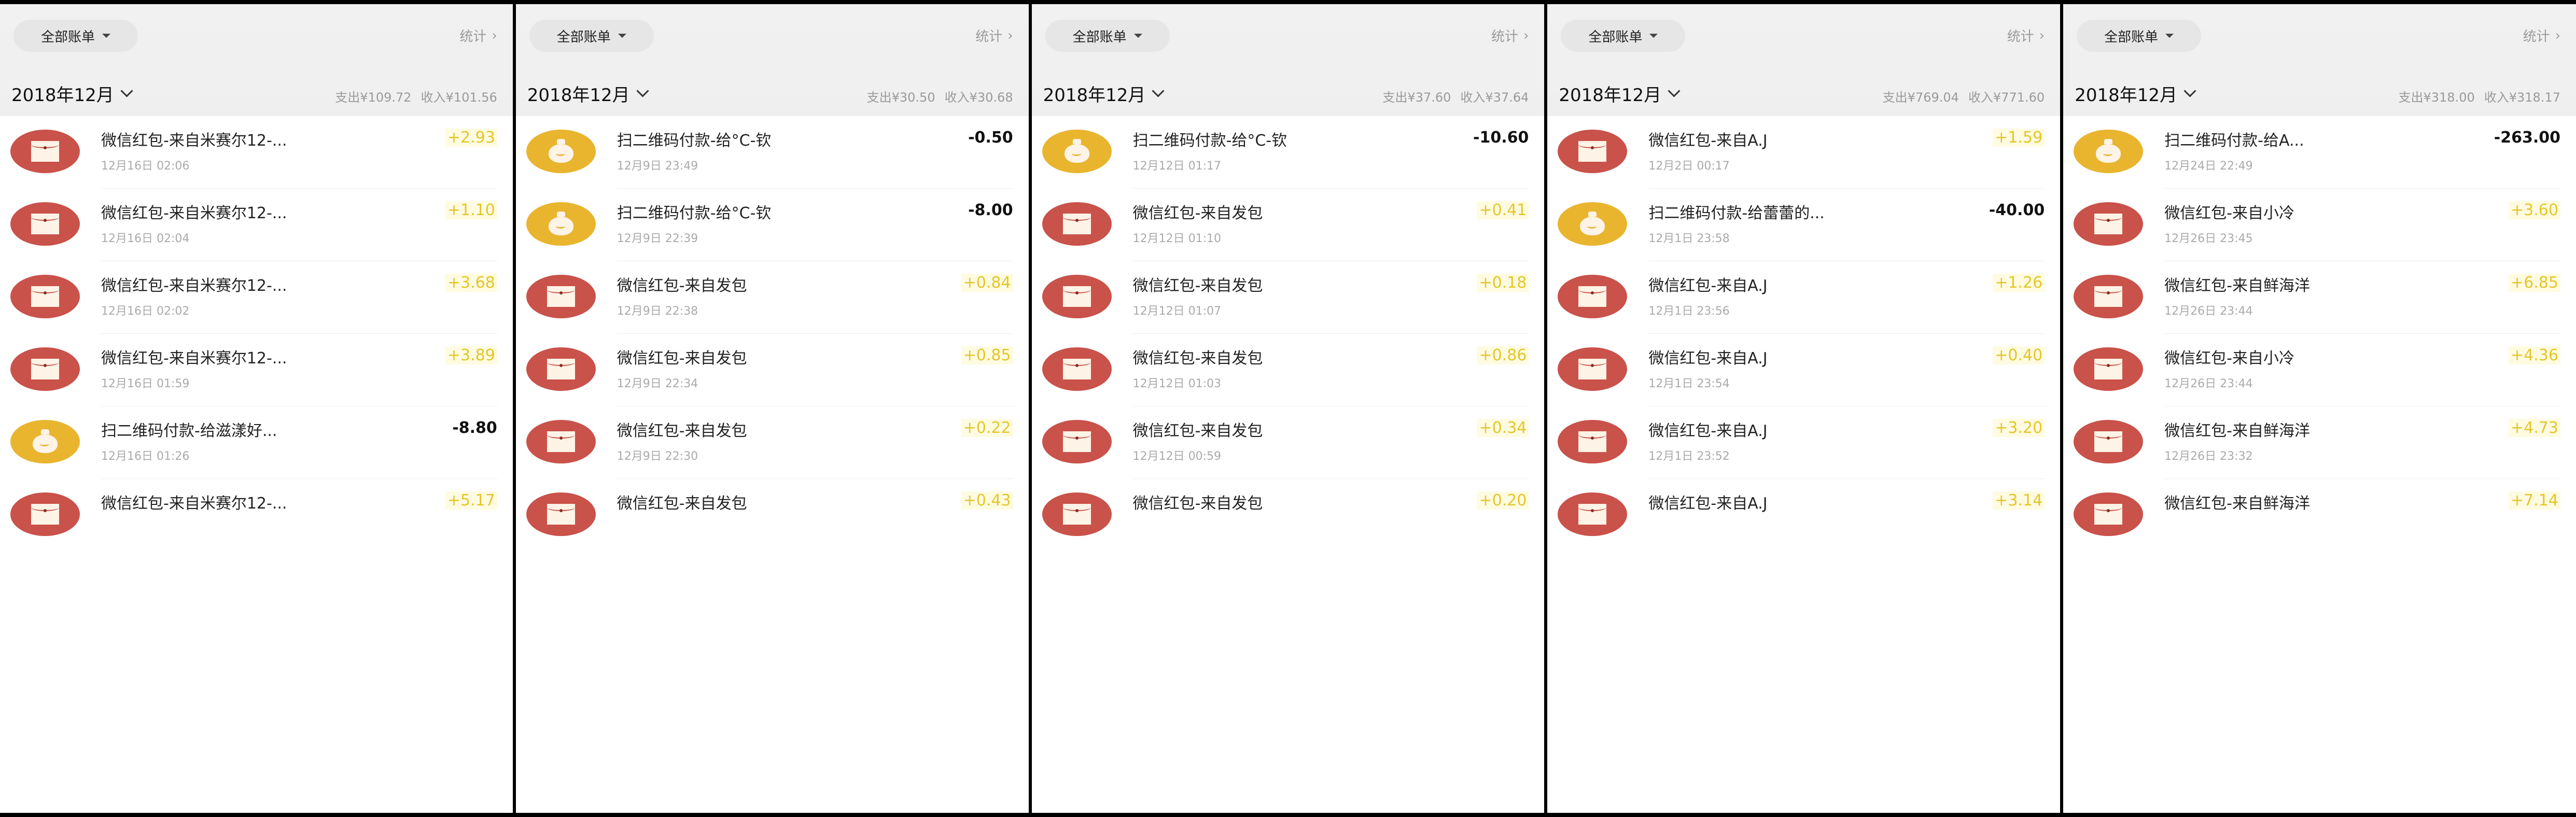 This screenshot has width=2576, height=817. I want to click on transaction-amount: +0.85, so click(987, 355).